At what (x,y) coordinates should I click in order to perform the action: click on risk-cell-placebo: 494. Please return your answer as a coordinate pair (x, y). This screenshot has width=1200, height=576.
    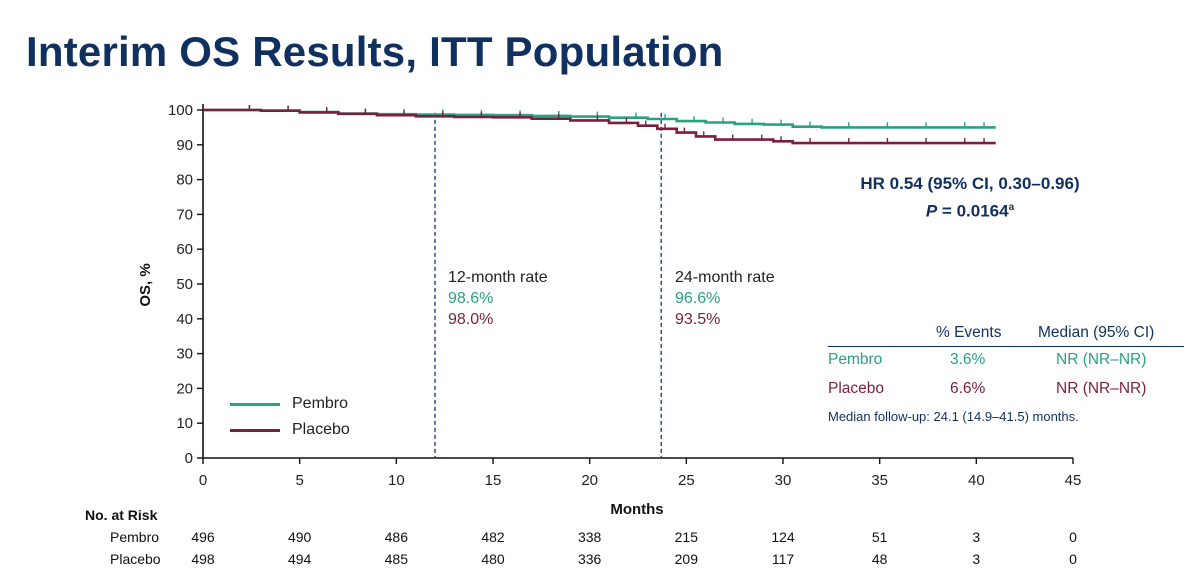
    Looking at the image, I should click on (299, 559).